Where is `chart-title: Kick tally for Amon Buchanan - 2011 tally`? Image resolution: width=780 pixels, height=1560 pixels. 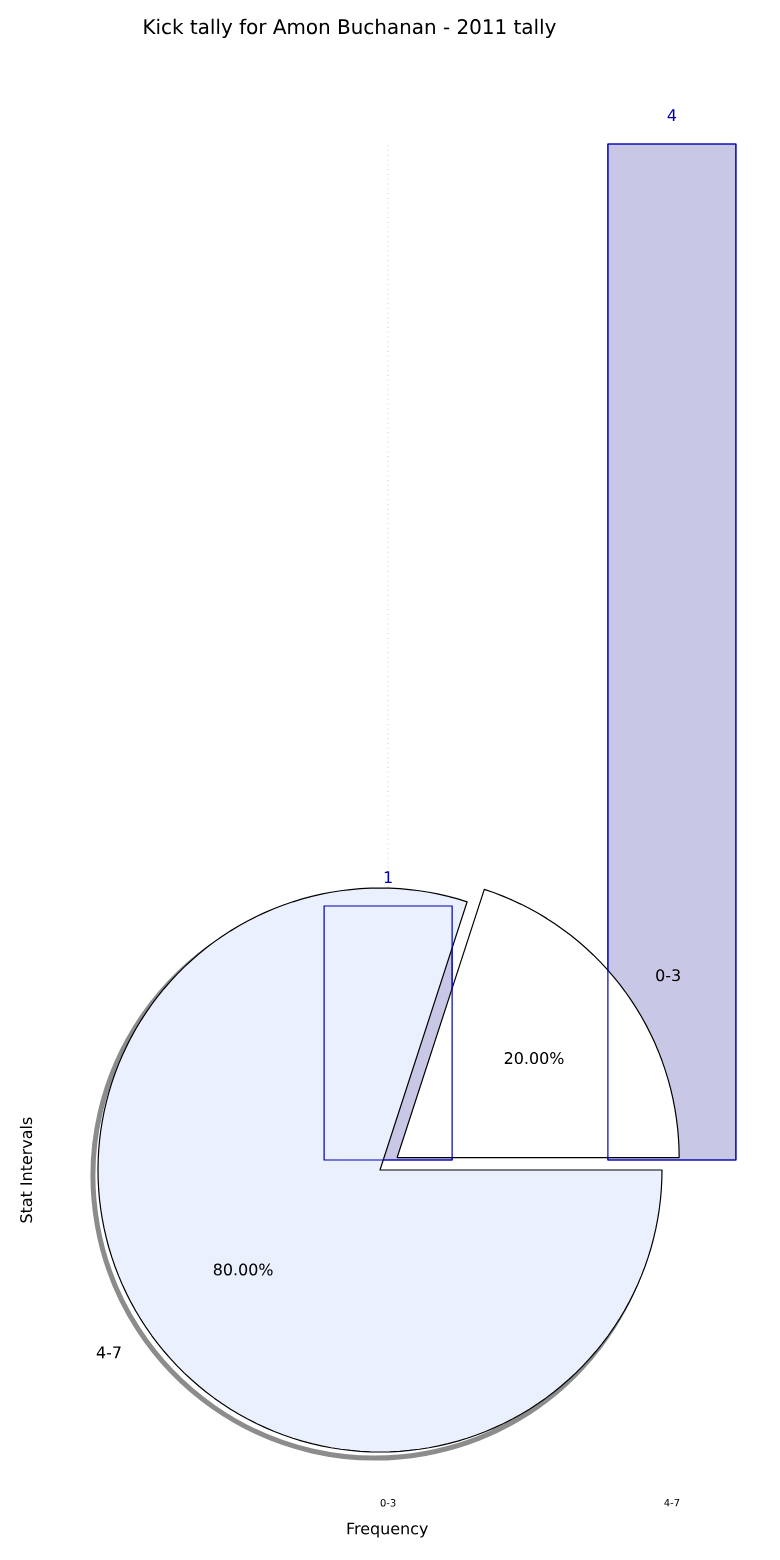 chart-title: Kick tally for Amon Buchanan - 2011 tally is located at coordinates (350, 28).